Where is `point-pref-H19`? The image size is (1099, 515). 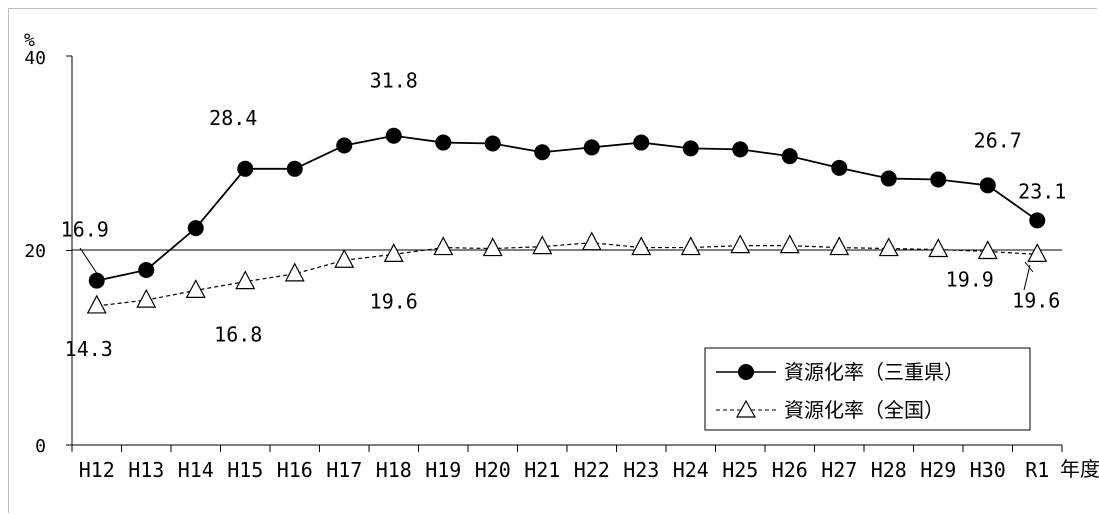 point-pref-H19 is located at coordinates (443, 142).